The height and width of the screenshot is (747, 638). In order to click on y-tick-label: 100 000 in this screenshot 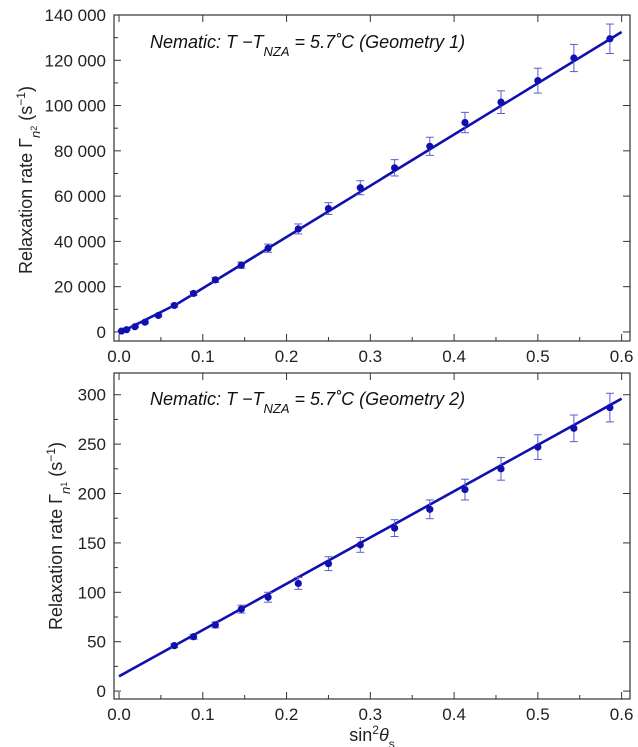, I will do `click(75, 106)`.